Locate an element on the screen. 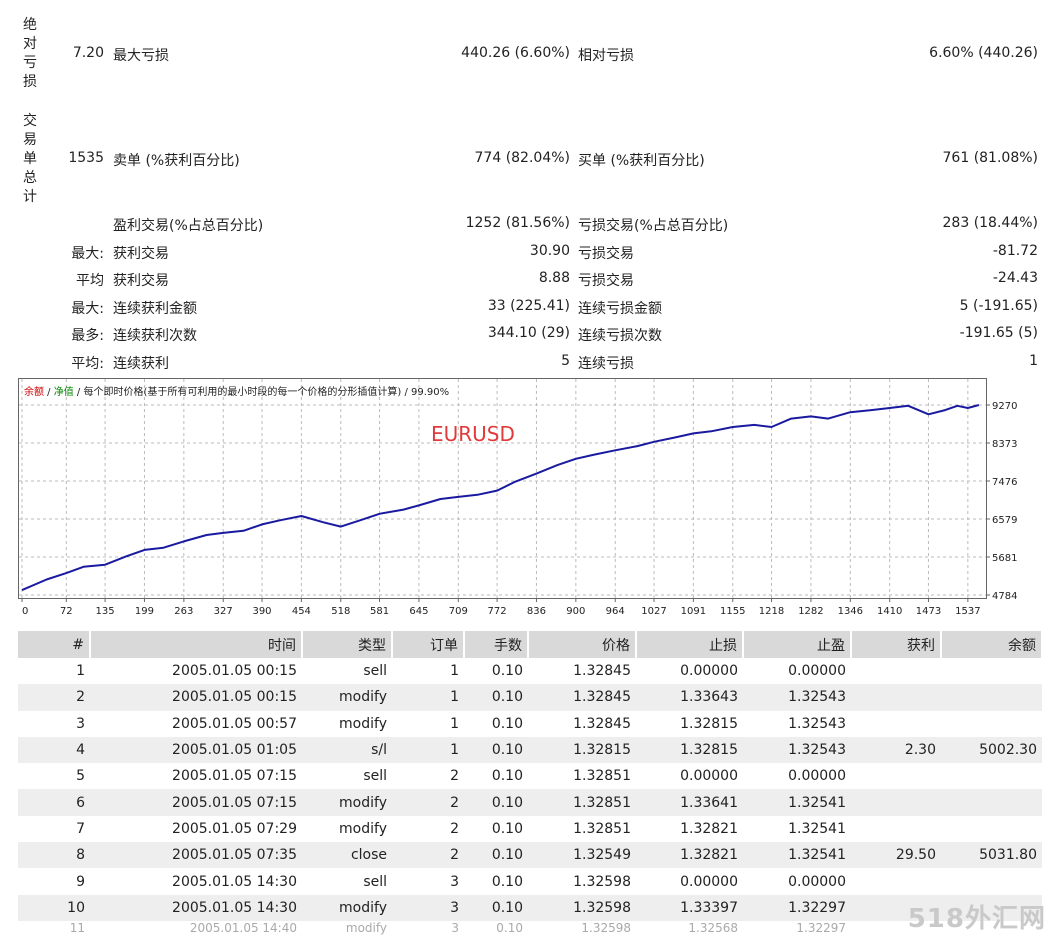 This screenshot has width=1054, height=939. table-cell: 2.30 is located at coordinates (896, 750).